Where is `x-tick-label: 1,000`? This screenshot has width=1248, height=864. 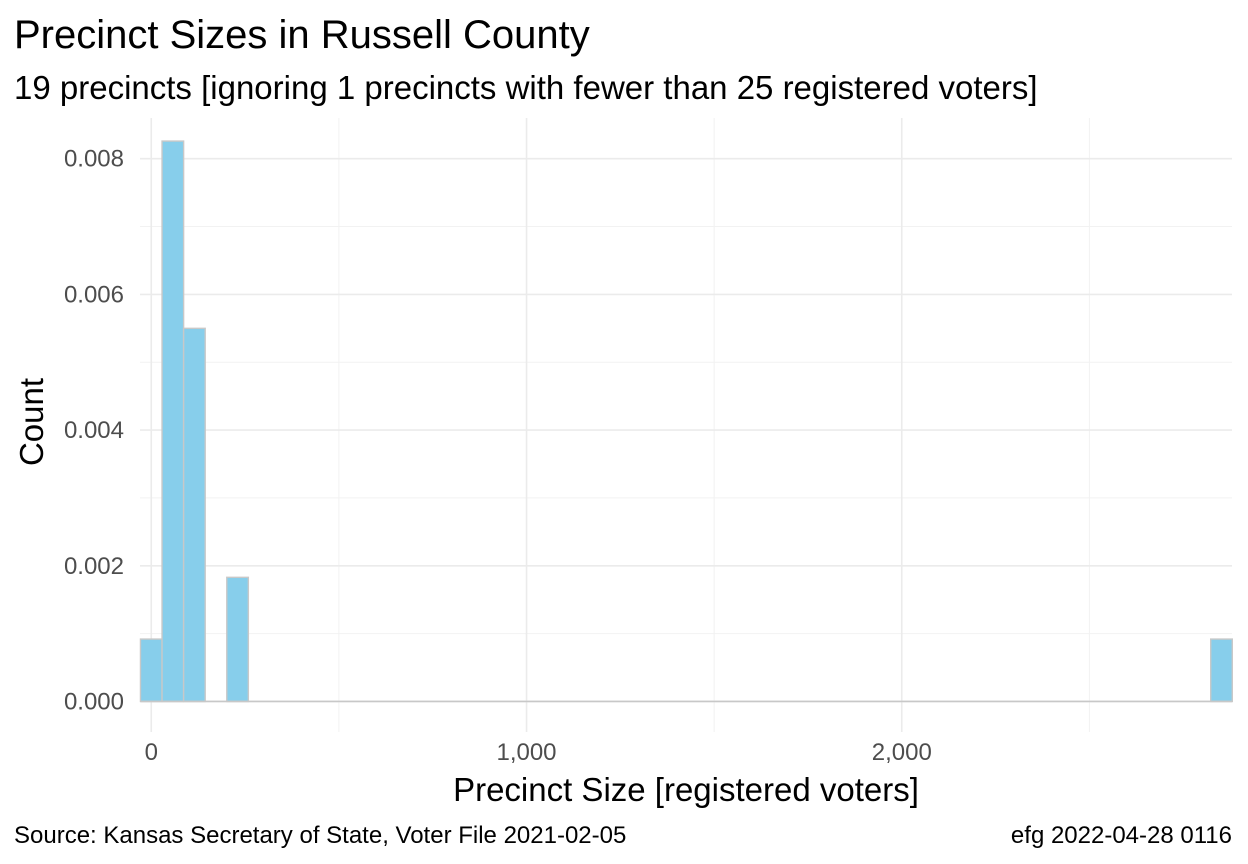
x-tick-label: 1,000 is located at coordinates (526, 752).